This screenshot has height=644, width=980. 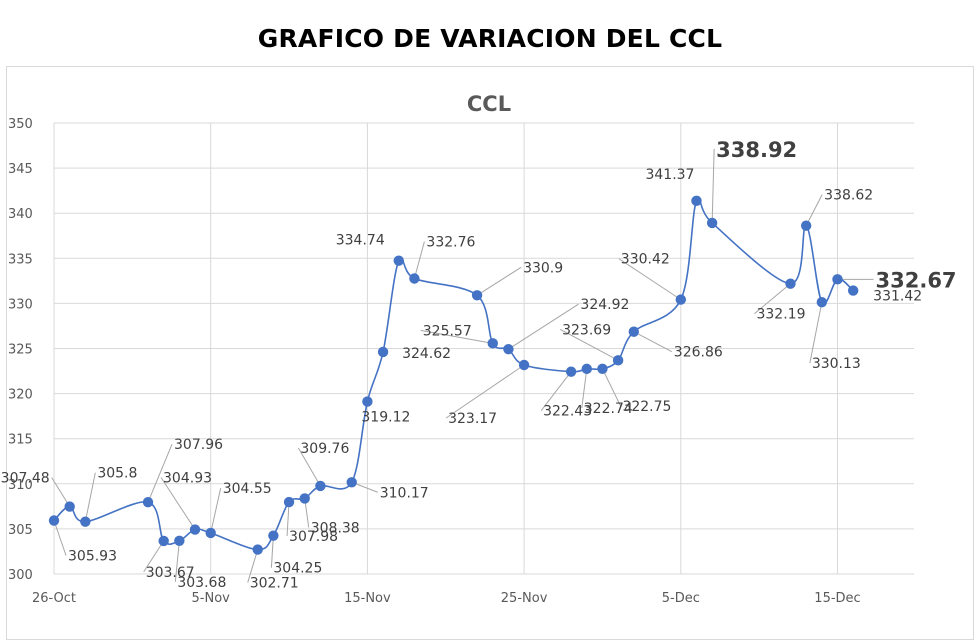 What do you see at coordinates (426, 354) in the screenshot?
I see `data-label: 324.62` at bounding box center [426, 354].